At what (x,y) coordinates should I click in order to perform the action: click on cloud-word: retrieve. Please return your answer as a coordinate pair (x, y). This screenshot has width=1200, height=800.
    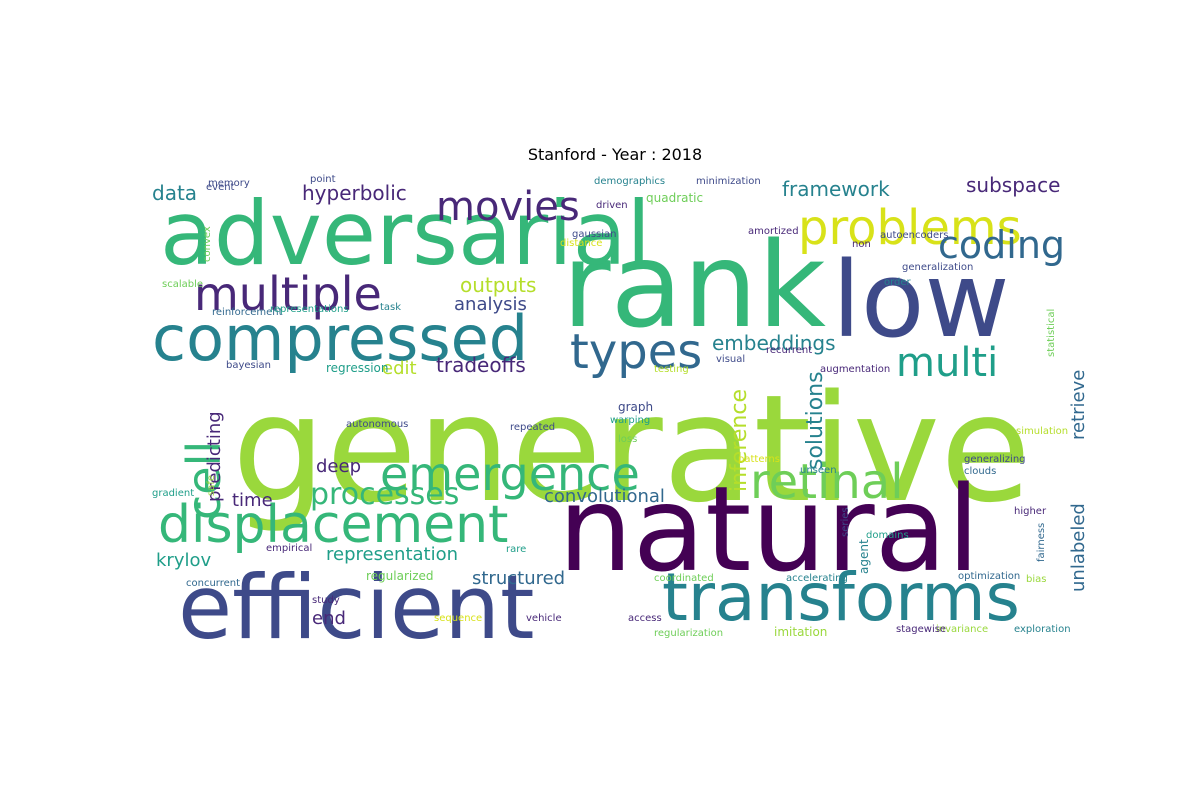
    Looking at the image, I should click on (1078, 405).